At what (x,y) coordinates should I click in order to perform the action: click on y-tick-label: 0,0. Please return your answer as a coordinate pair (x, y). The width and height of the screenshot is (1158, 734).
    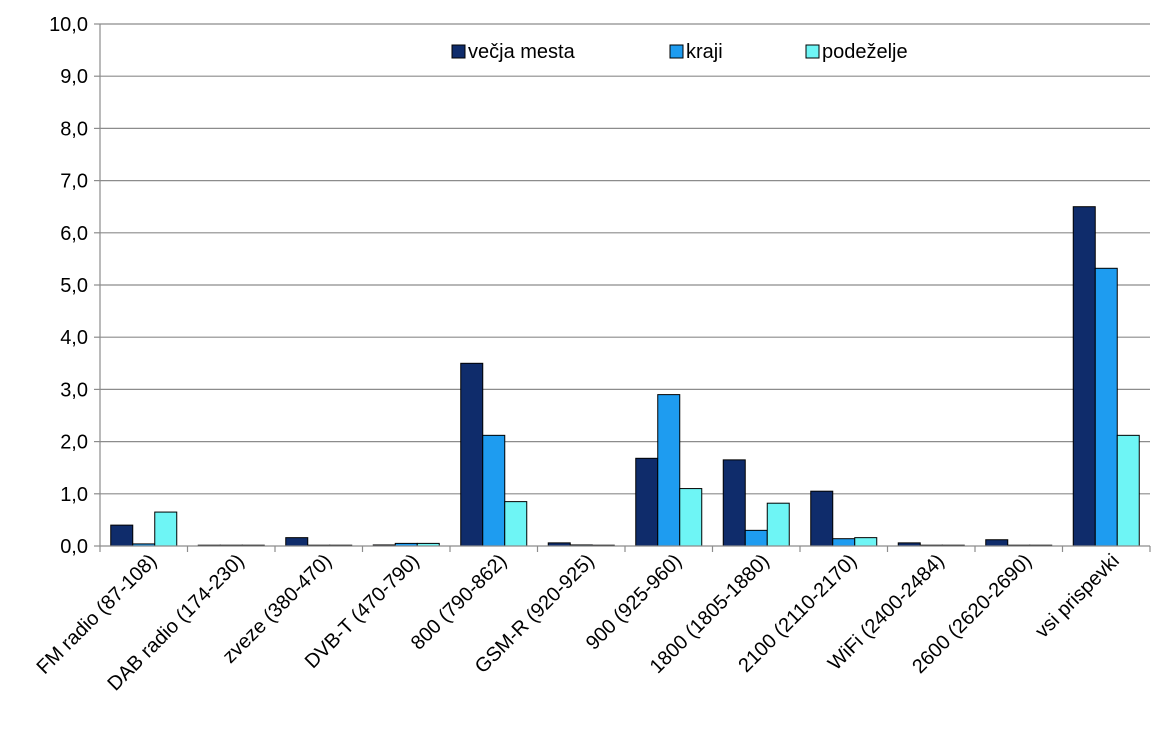
    Looking at the image, I should click on (74, 547).